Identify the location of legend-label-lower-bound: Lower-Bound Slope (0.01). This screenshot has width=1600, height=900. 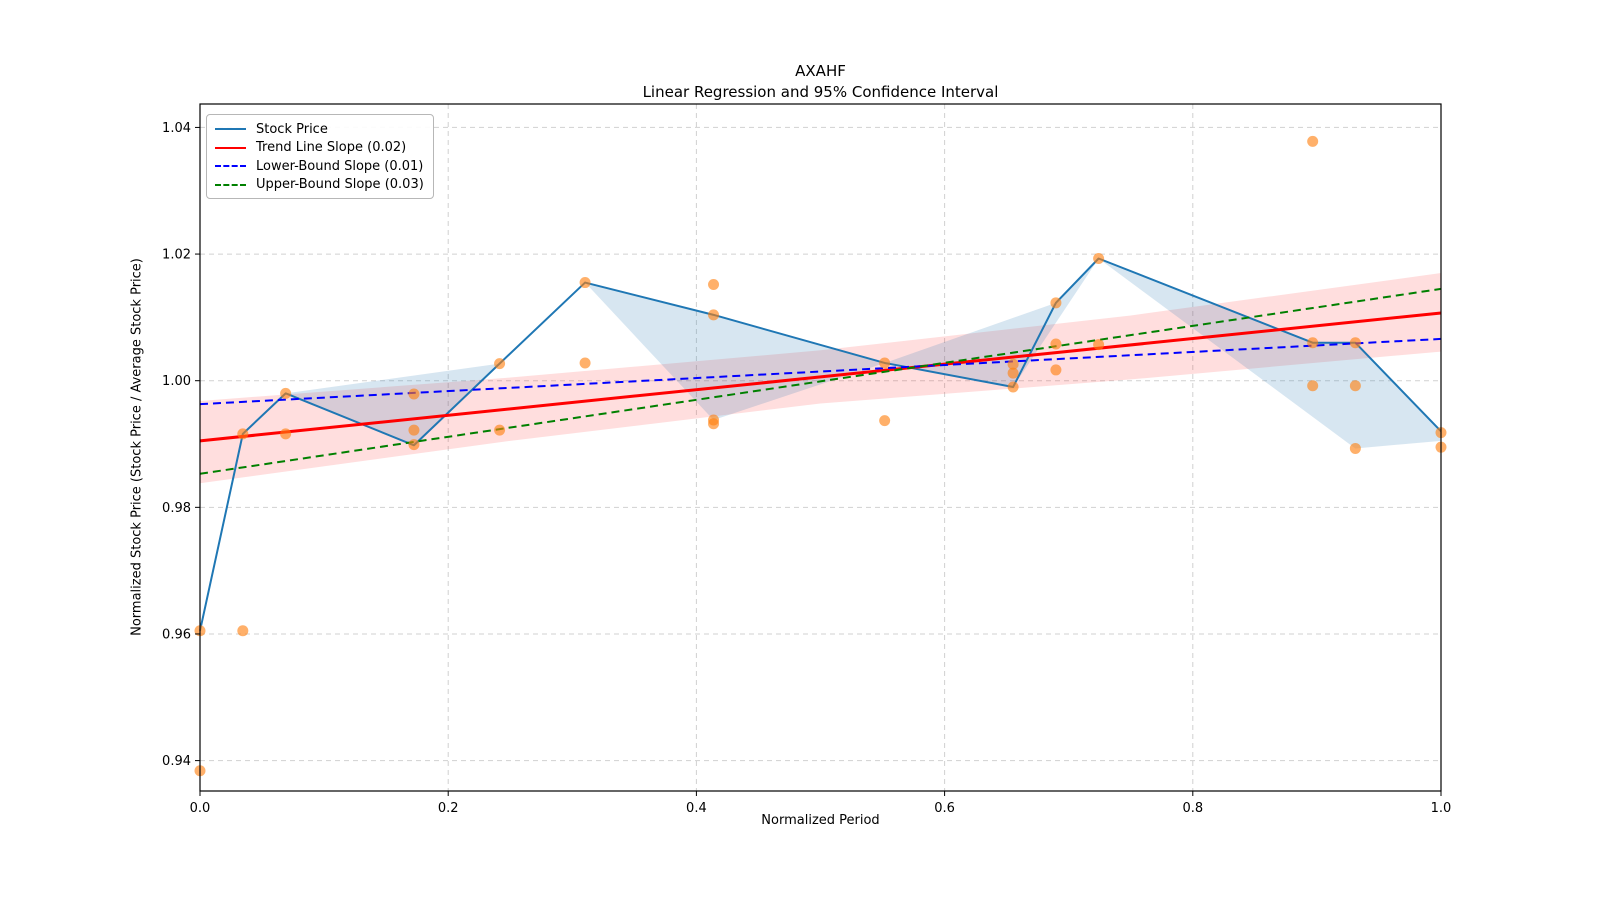
(340, 166).